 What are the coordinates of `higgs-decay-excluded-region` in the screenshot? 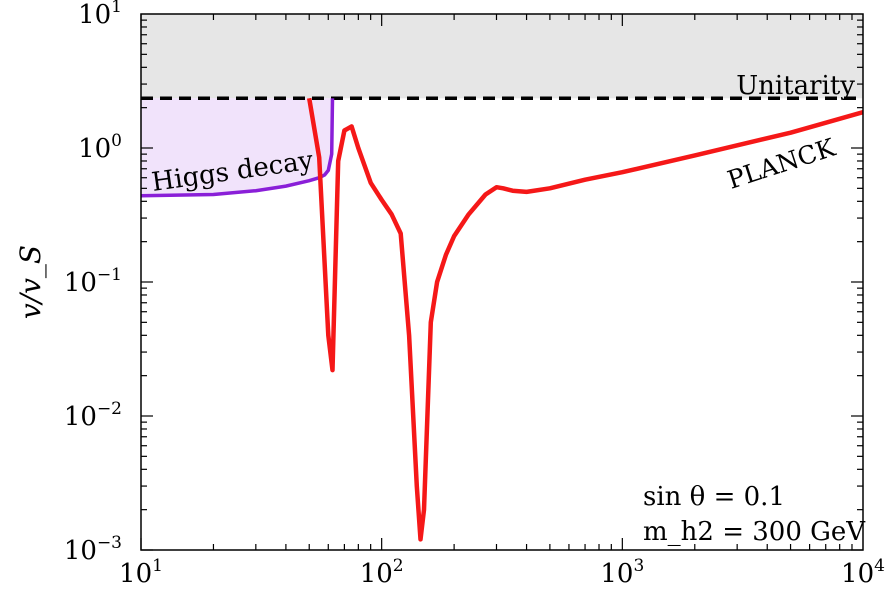 It's located at (237, 147).